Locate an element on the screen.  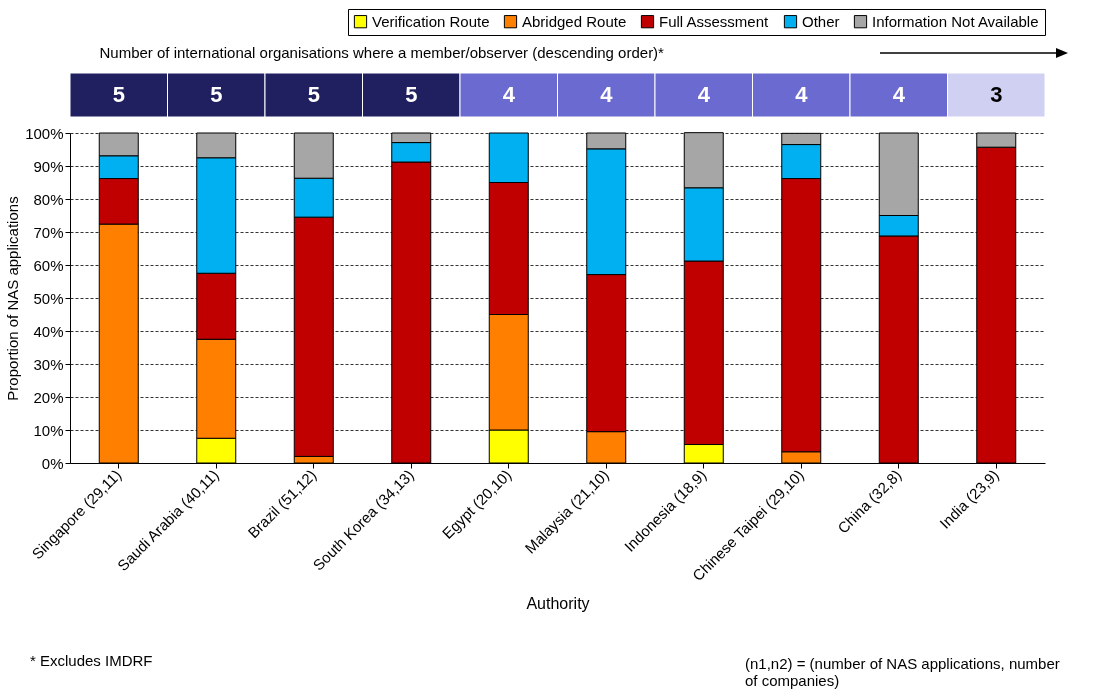
y-tick-label: 50% is located at coordinates (48, 298).